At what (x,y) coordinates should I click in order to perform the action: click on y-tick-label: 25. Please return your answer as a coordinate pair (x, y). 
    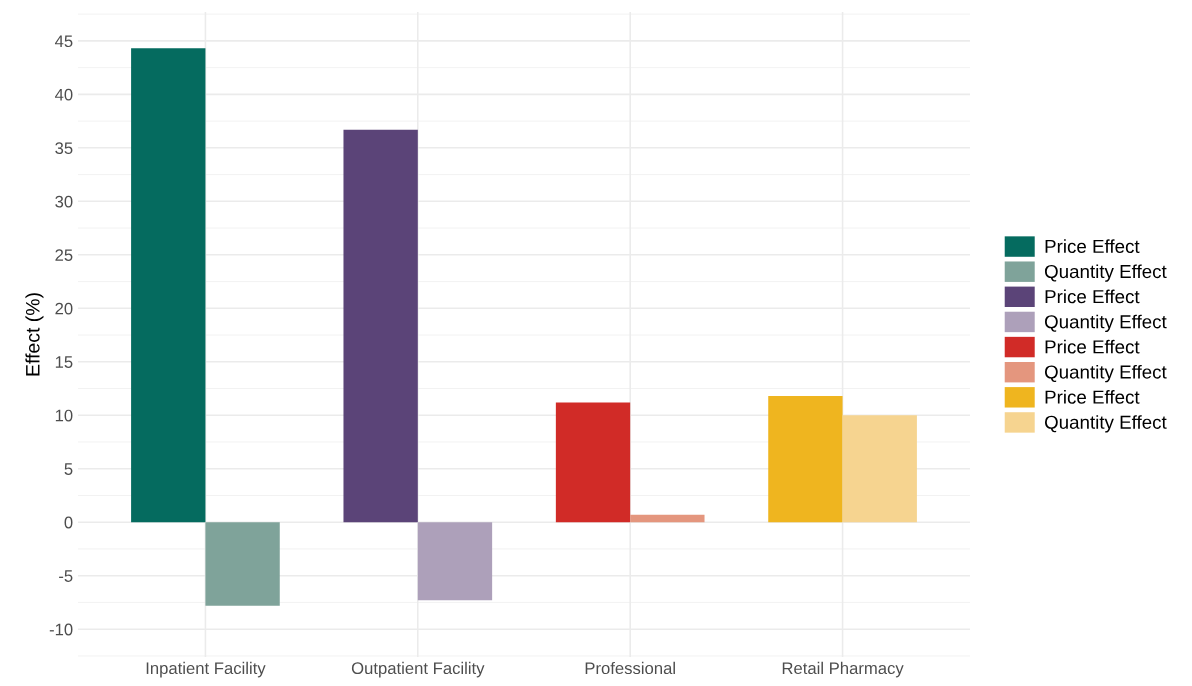
    Looking at the image, I should click on (64, 255).